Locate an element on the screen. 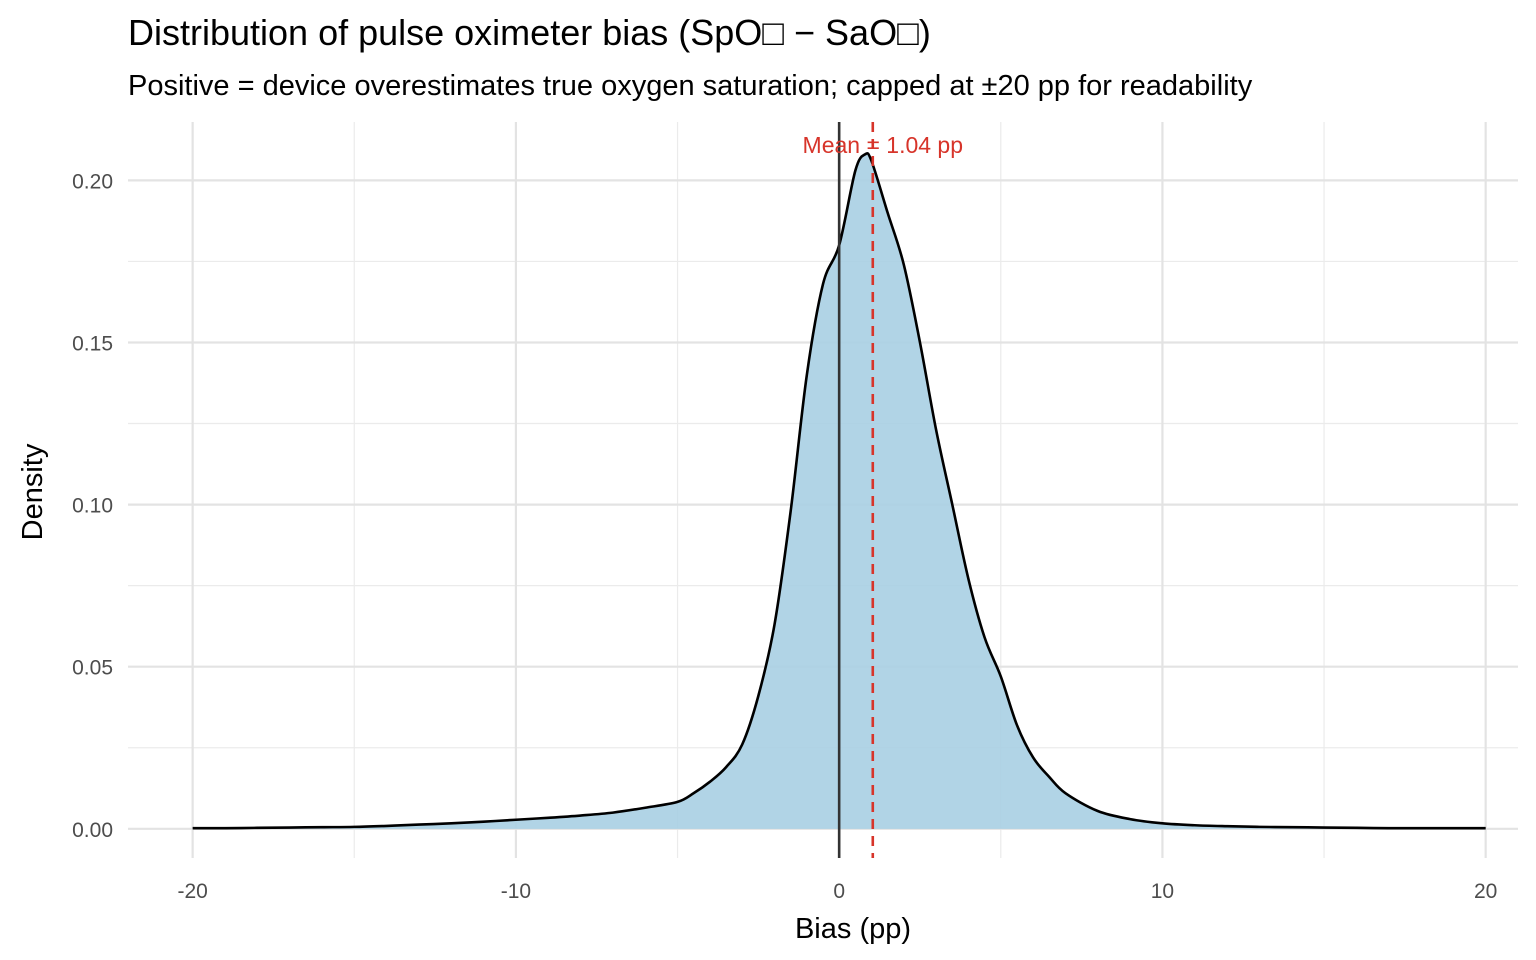 This screenshot has width=1536, height=960. mean-annotation: Mean = 1.04 pp is located at coordinates (883, 145).